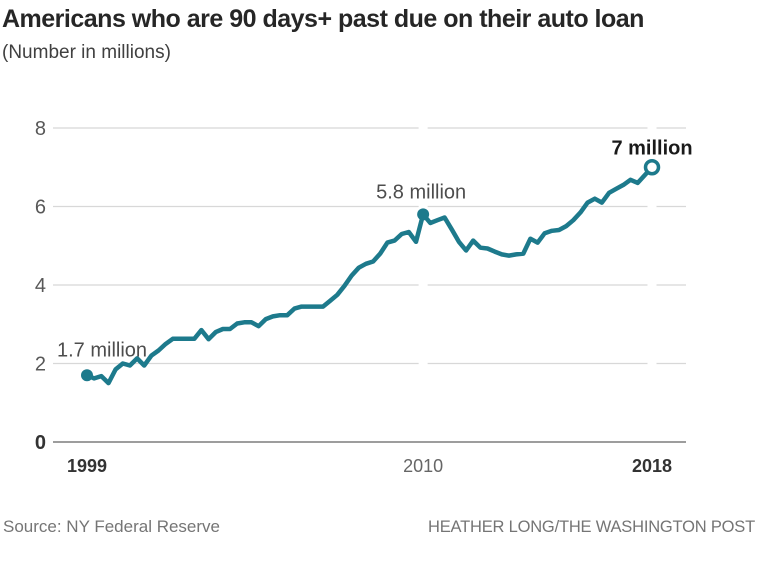  What do you see at coordinates (591, 527) in the screenshot?
I see `byline-credit: HEATHER LONG/THE WASHINGTON POST` at bounding box center [591, 527].